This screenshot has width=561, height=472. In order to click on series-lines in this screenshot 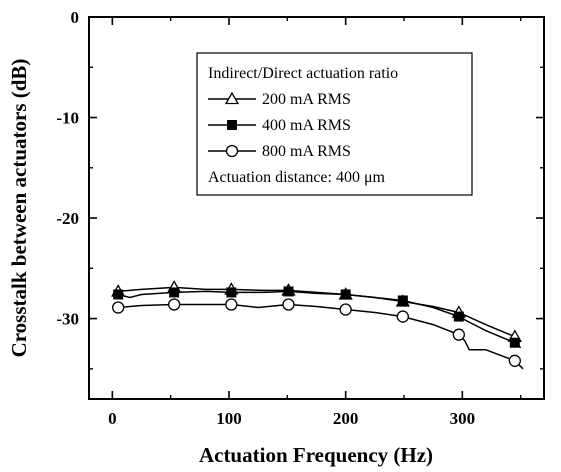, I will do `click(321, 328)`.